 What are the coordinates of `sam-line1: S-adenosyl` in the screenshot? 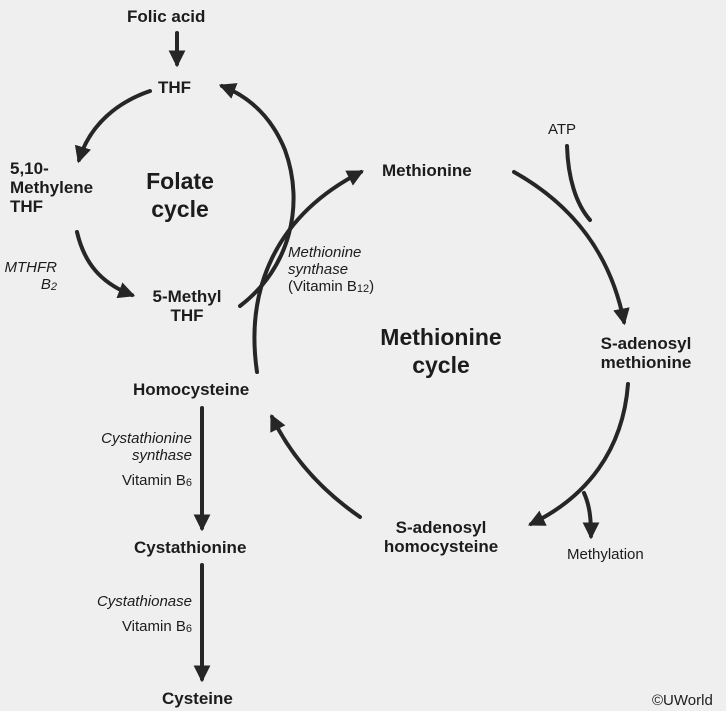 It's located at (646, 343).